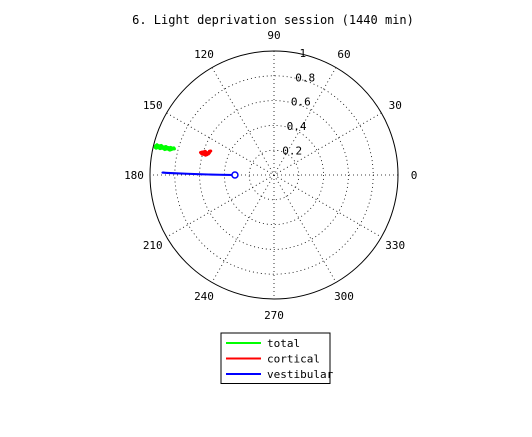 Image resolution: width=532 pixels, height=437 pixels. I want to click on angle-tick-label-30: 30, so click(395, 105).